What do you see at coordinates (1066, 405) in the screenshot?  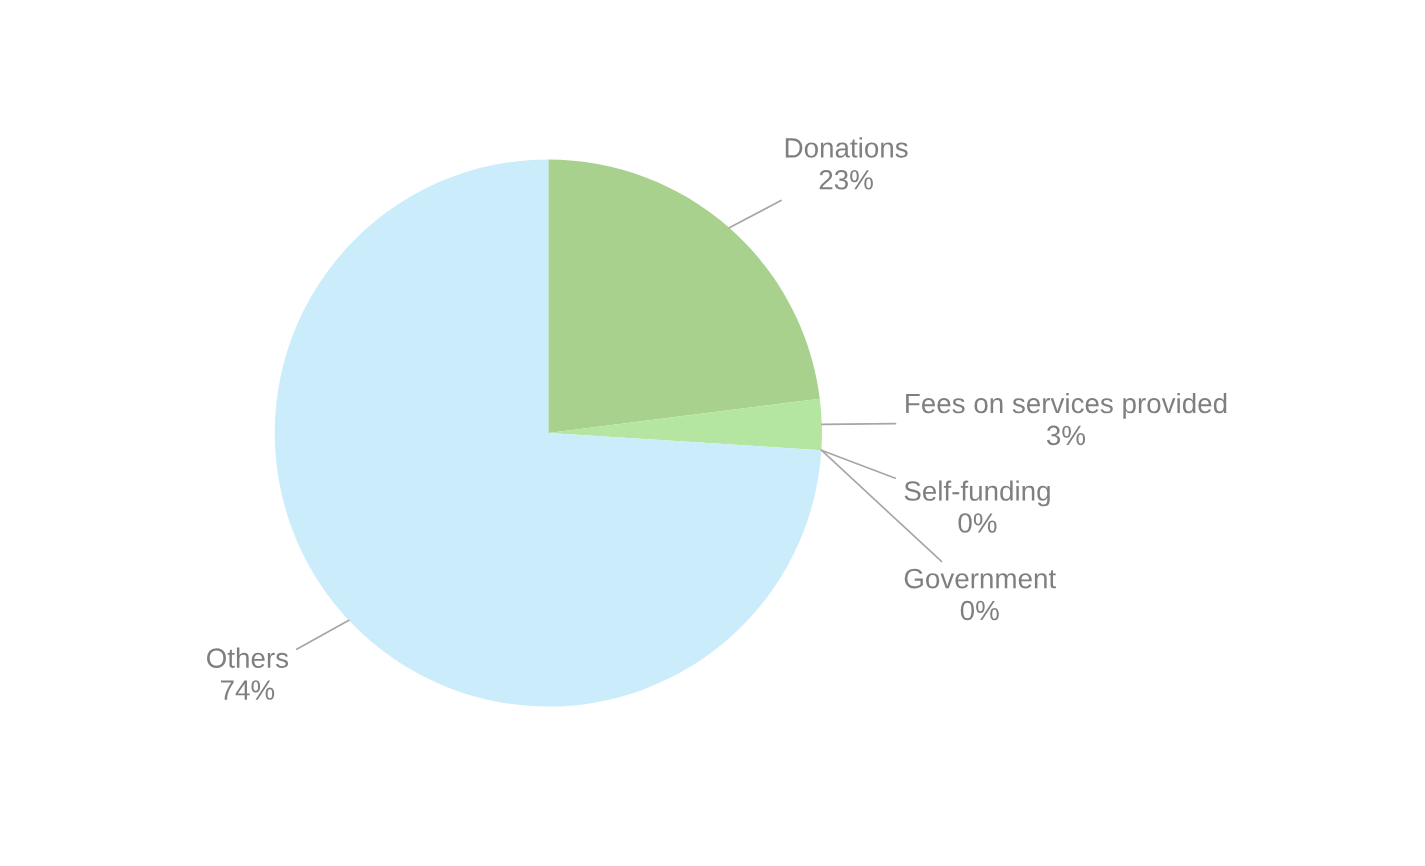 I see `slice-label: Fees on services provided` at bounding box center [1066, 405].